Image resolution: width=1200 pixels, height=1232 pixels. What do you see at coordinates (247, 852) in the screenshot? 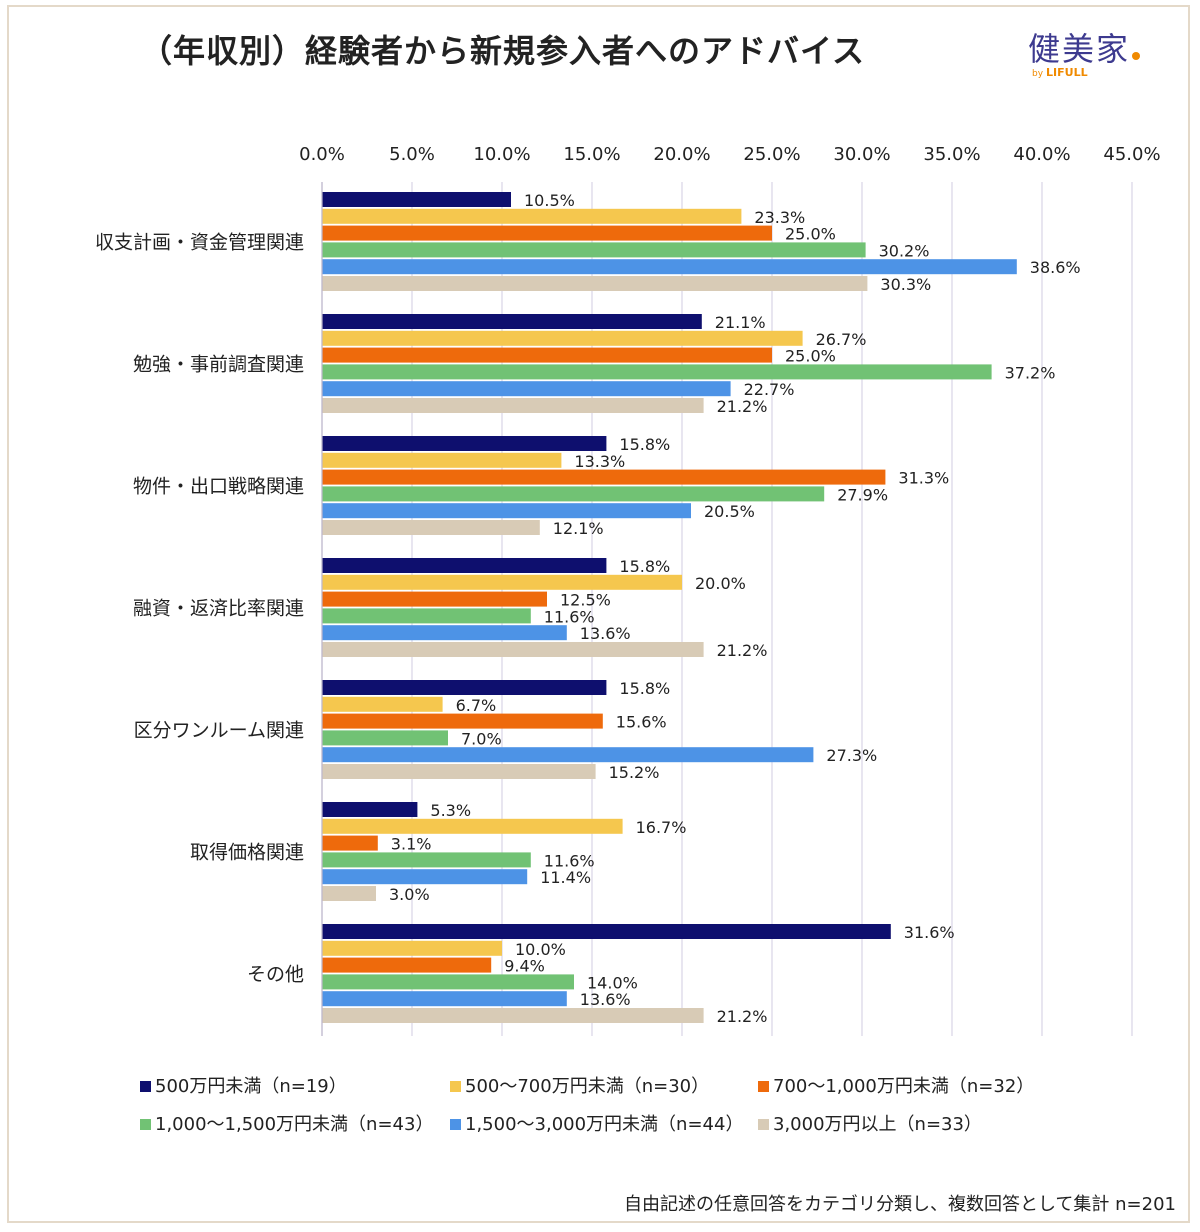
I see `category-label: 取得価格関連` at bounding box center [247, 852].